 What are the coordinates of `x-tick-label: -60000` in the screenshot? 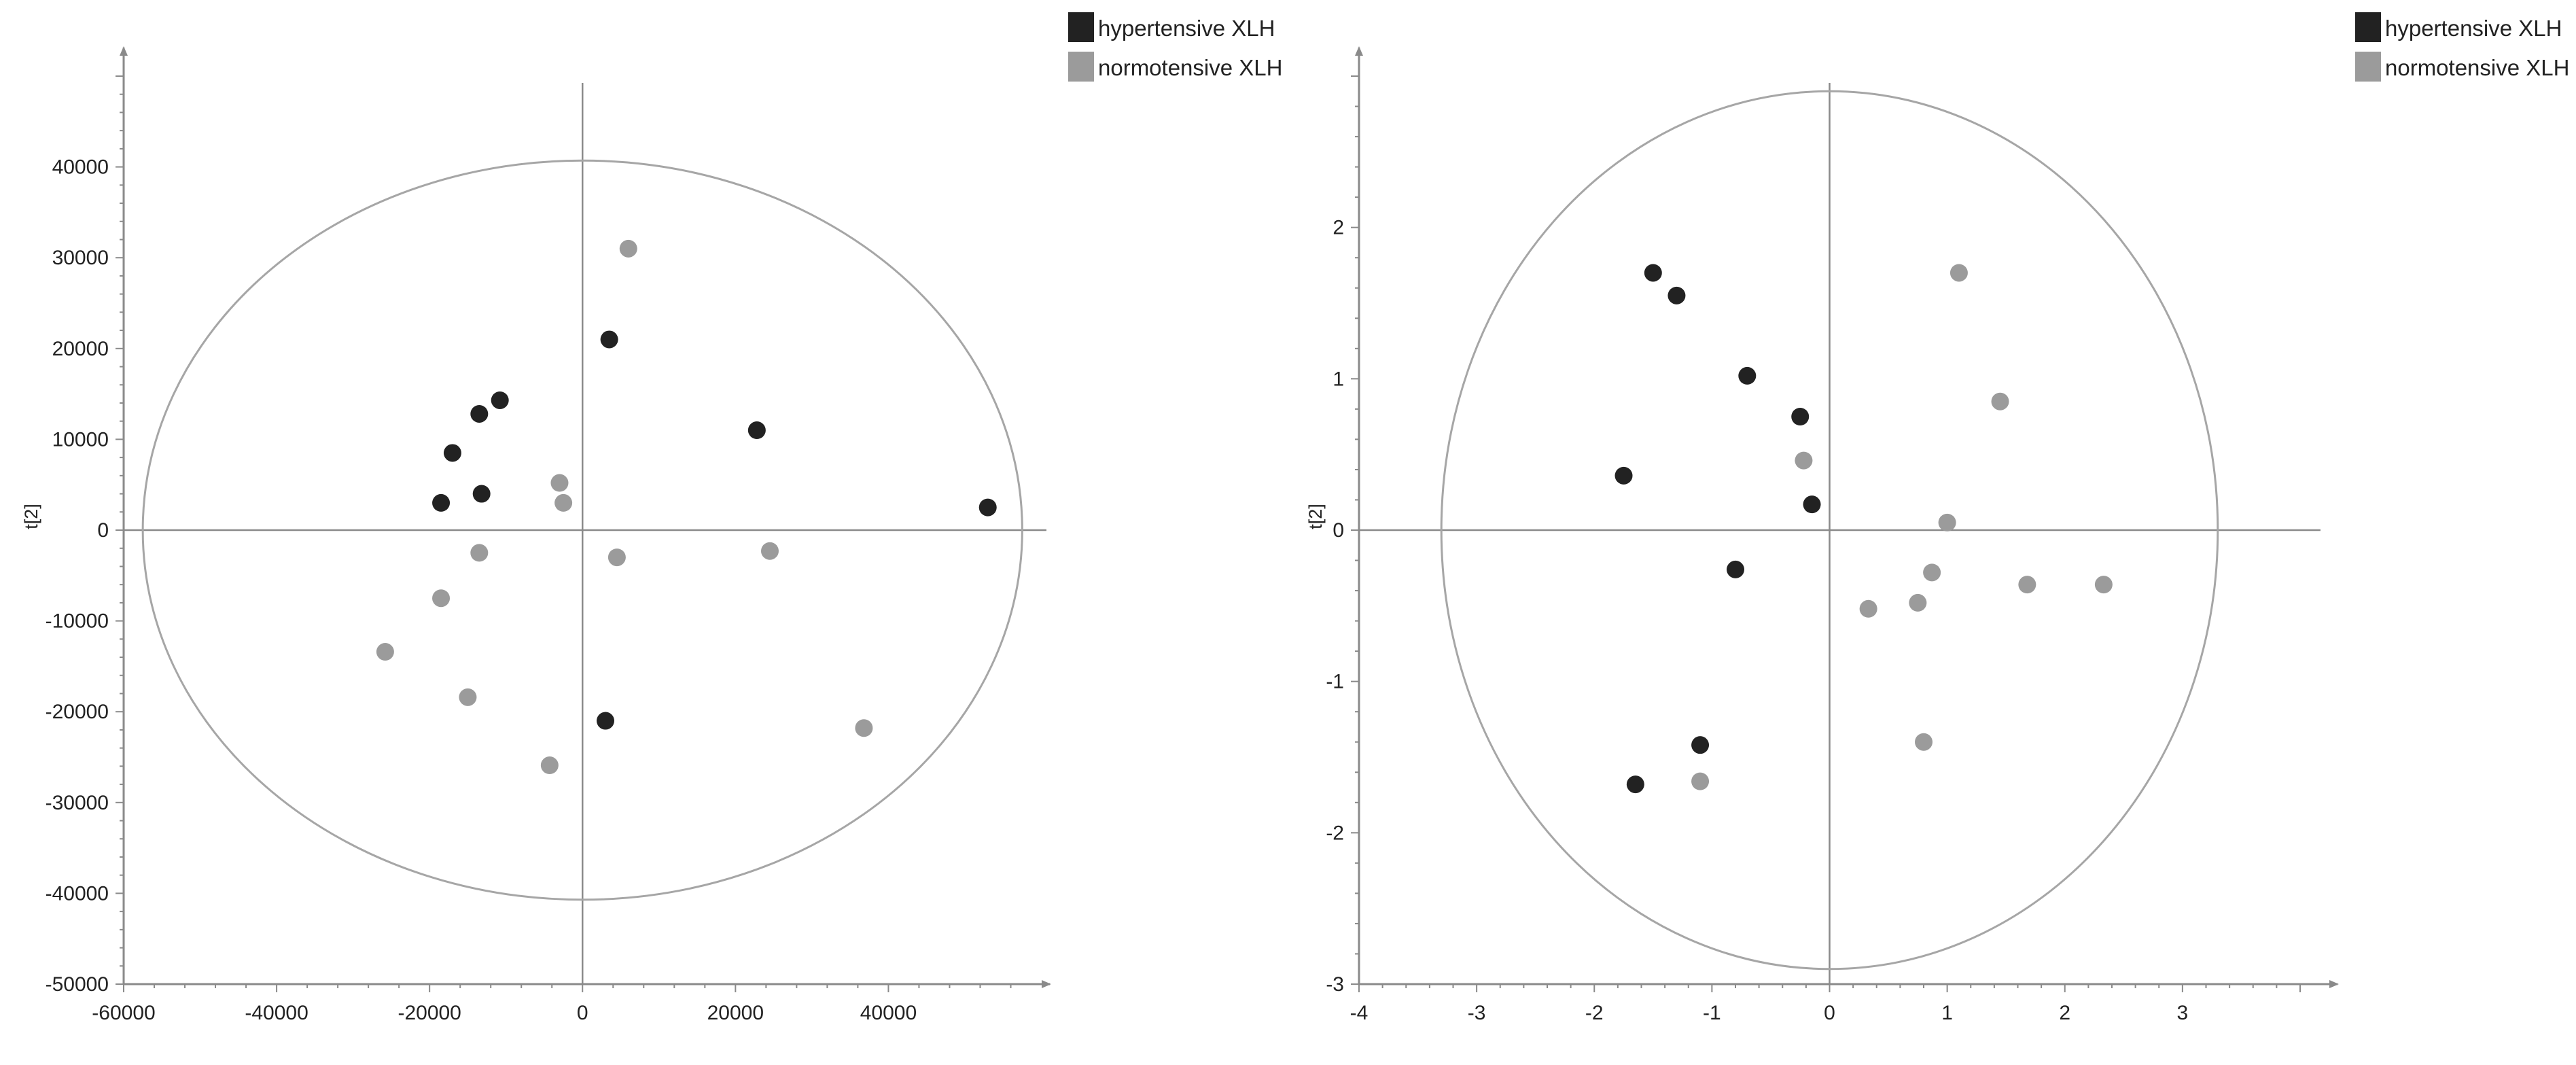 It's located at (123, 1013).